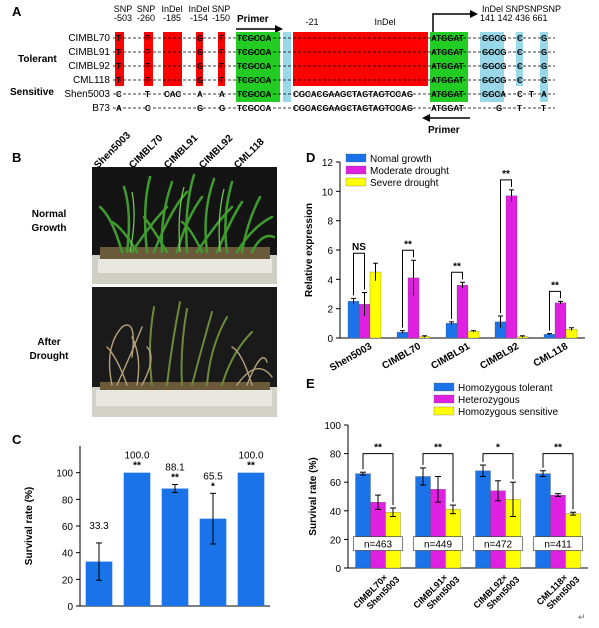  What do you see at coordinates (409, 171) in the screenshot?
I see `legend-label: Moderate drought` at bounding box center [409, 171].